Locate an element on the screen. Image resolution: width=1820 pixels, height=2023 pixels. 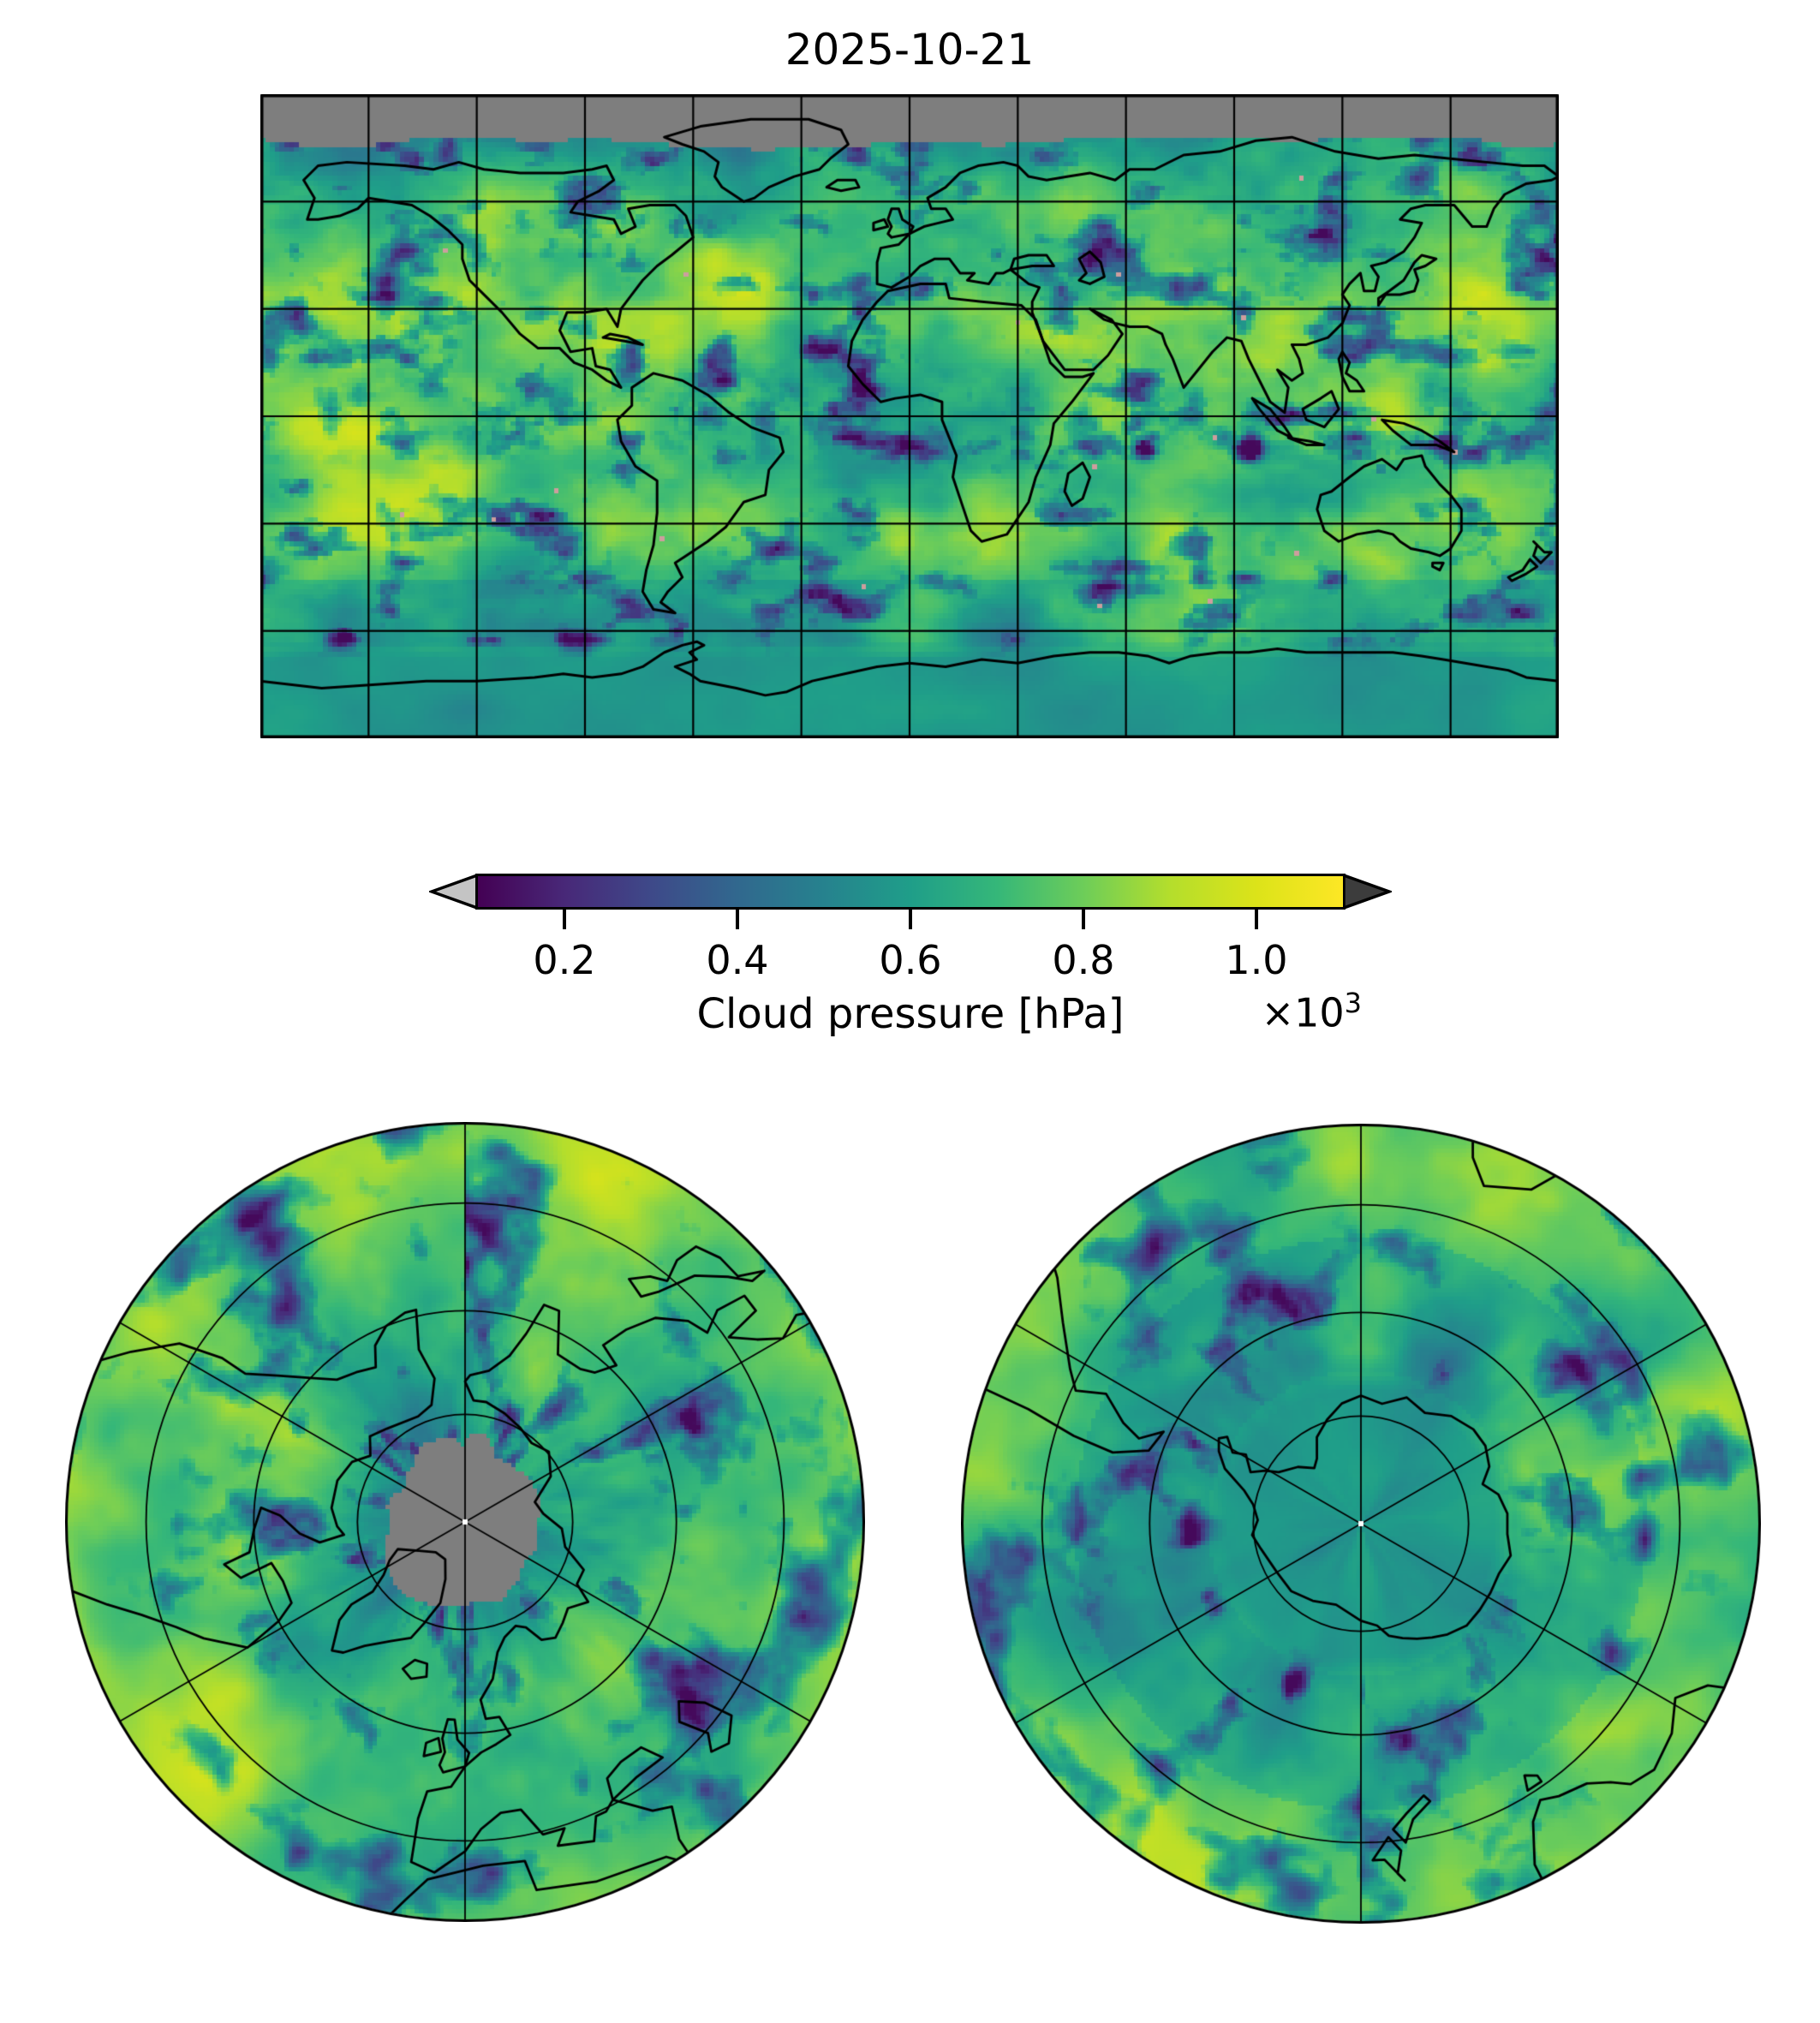
colorbar-offset-text: ×103 is located at coordinates (1312, 1011).